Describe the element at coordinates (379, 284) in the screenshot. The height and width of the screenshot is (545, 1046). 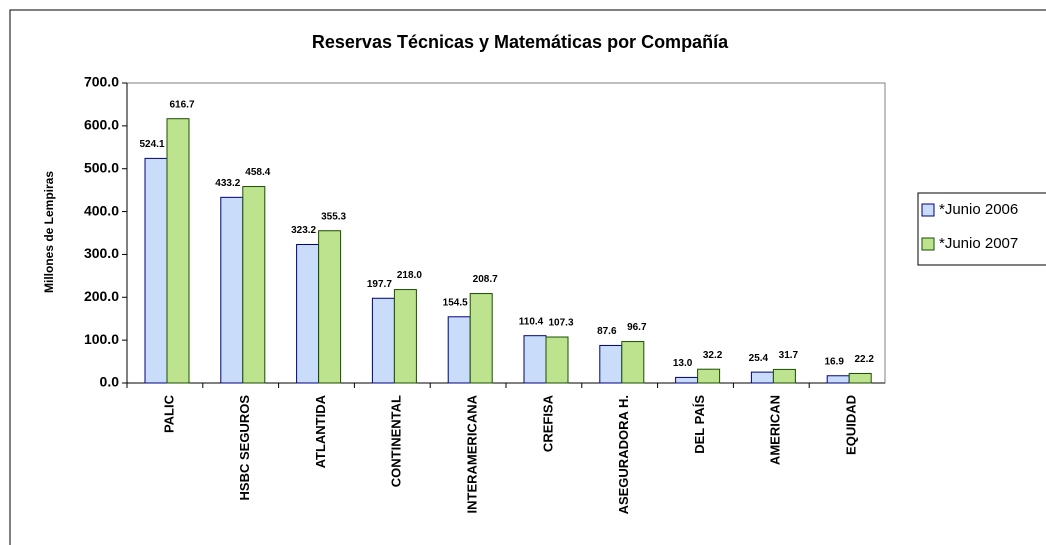
I see `value-label: 197.7` at that location.